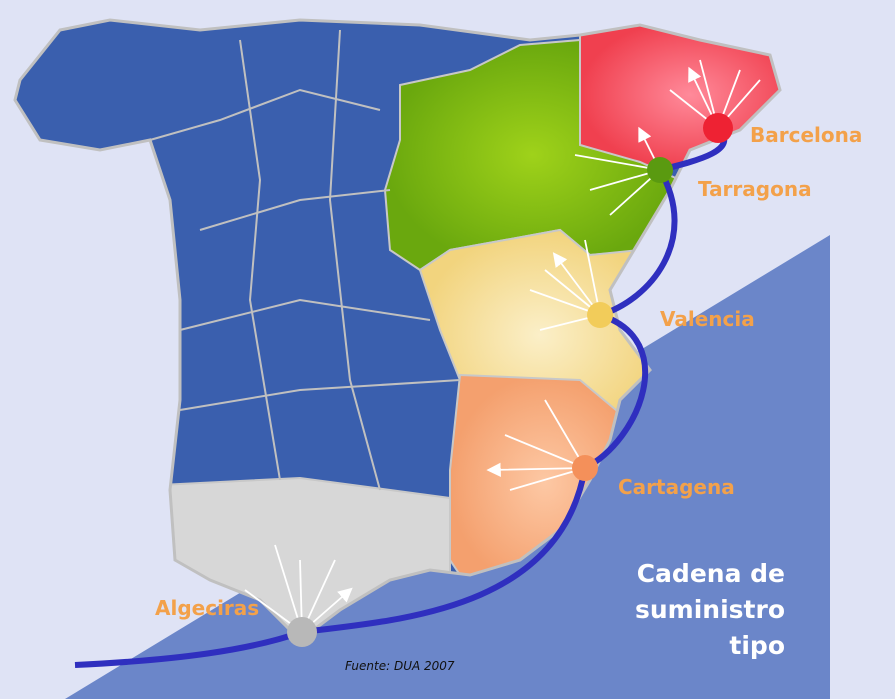 The width and height of the screenshot is (895, 699). I want to click on caption-line: tipo, so click(757, 645).